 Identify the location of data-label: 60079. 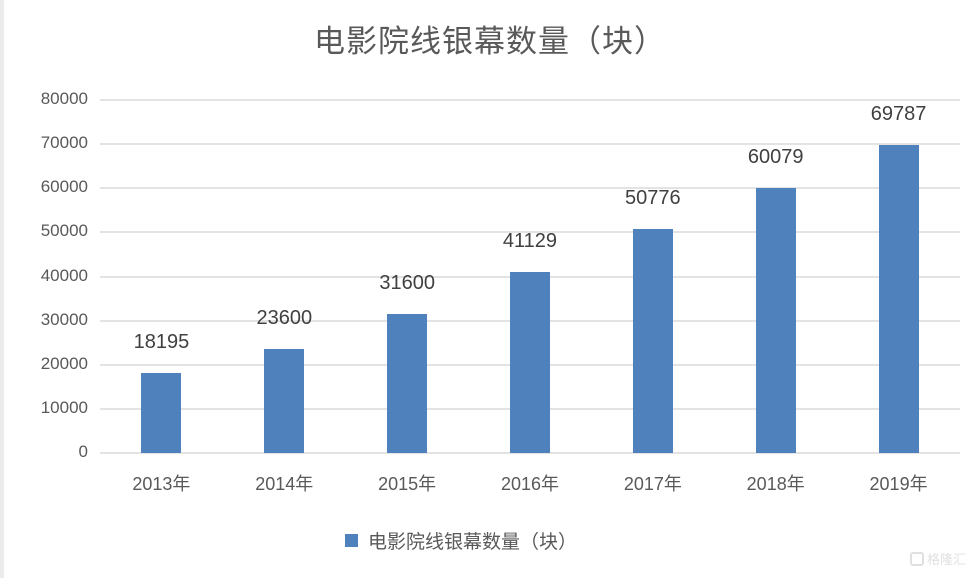
(775, 156).